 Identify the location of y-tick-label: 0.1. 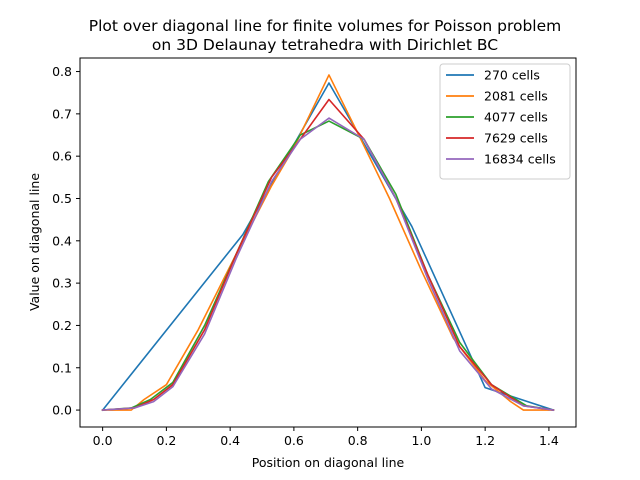
(62, 367).